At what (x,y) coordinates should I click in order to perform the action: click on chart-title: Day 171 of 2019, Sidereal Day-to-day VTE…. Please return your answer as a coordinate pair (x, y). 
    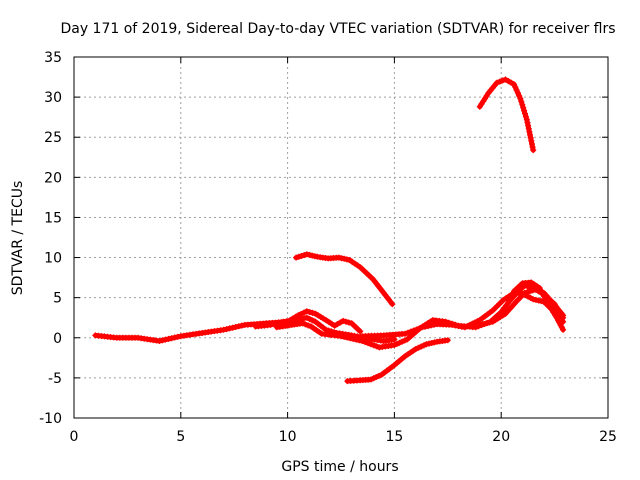
    Looking at the image, I should click on (337, 29).